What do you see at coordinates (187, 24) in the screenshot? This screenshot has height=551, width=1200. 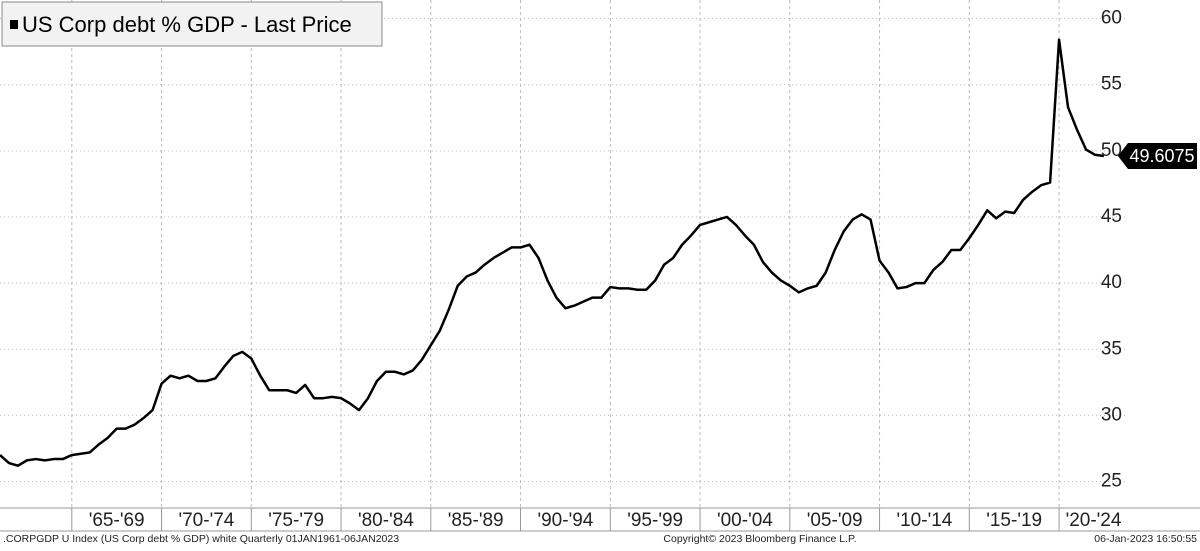 I see `chart-title: US Corp debt % GDP - Last Price` at bounding box center [187, 24].